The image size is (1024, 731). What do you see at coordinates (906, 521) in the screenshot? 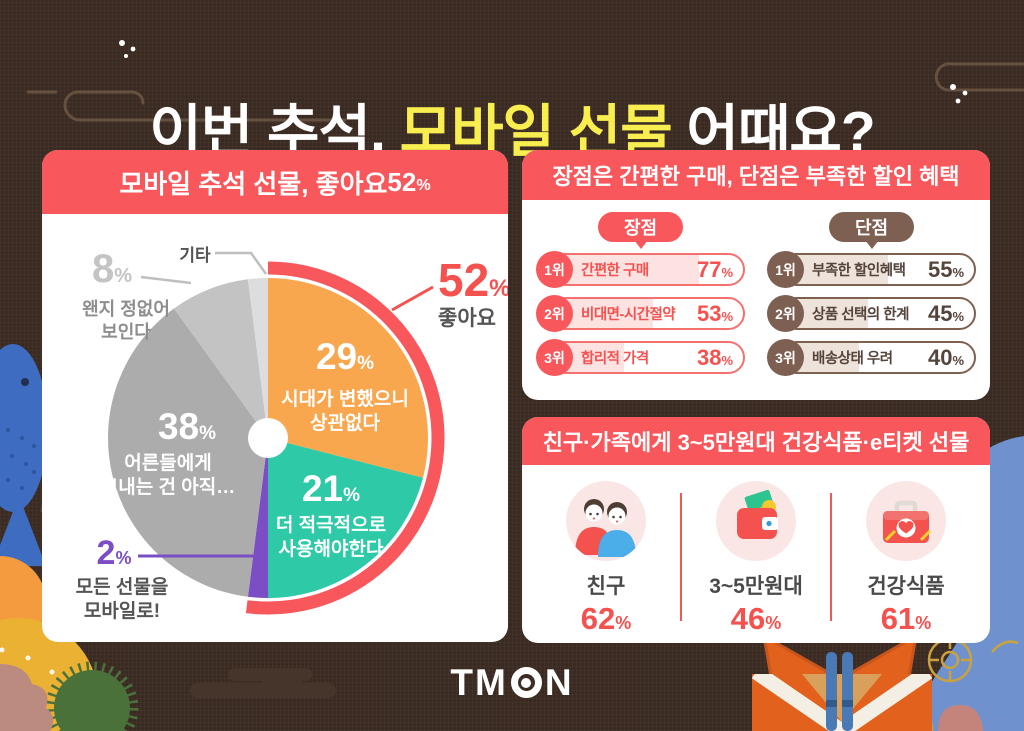
I see `health-box-icon` at bounding box center [906, 521].